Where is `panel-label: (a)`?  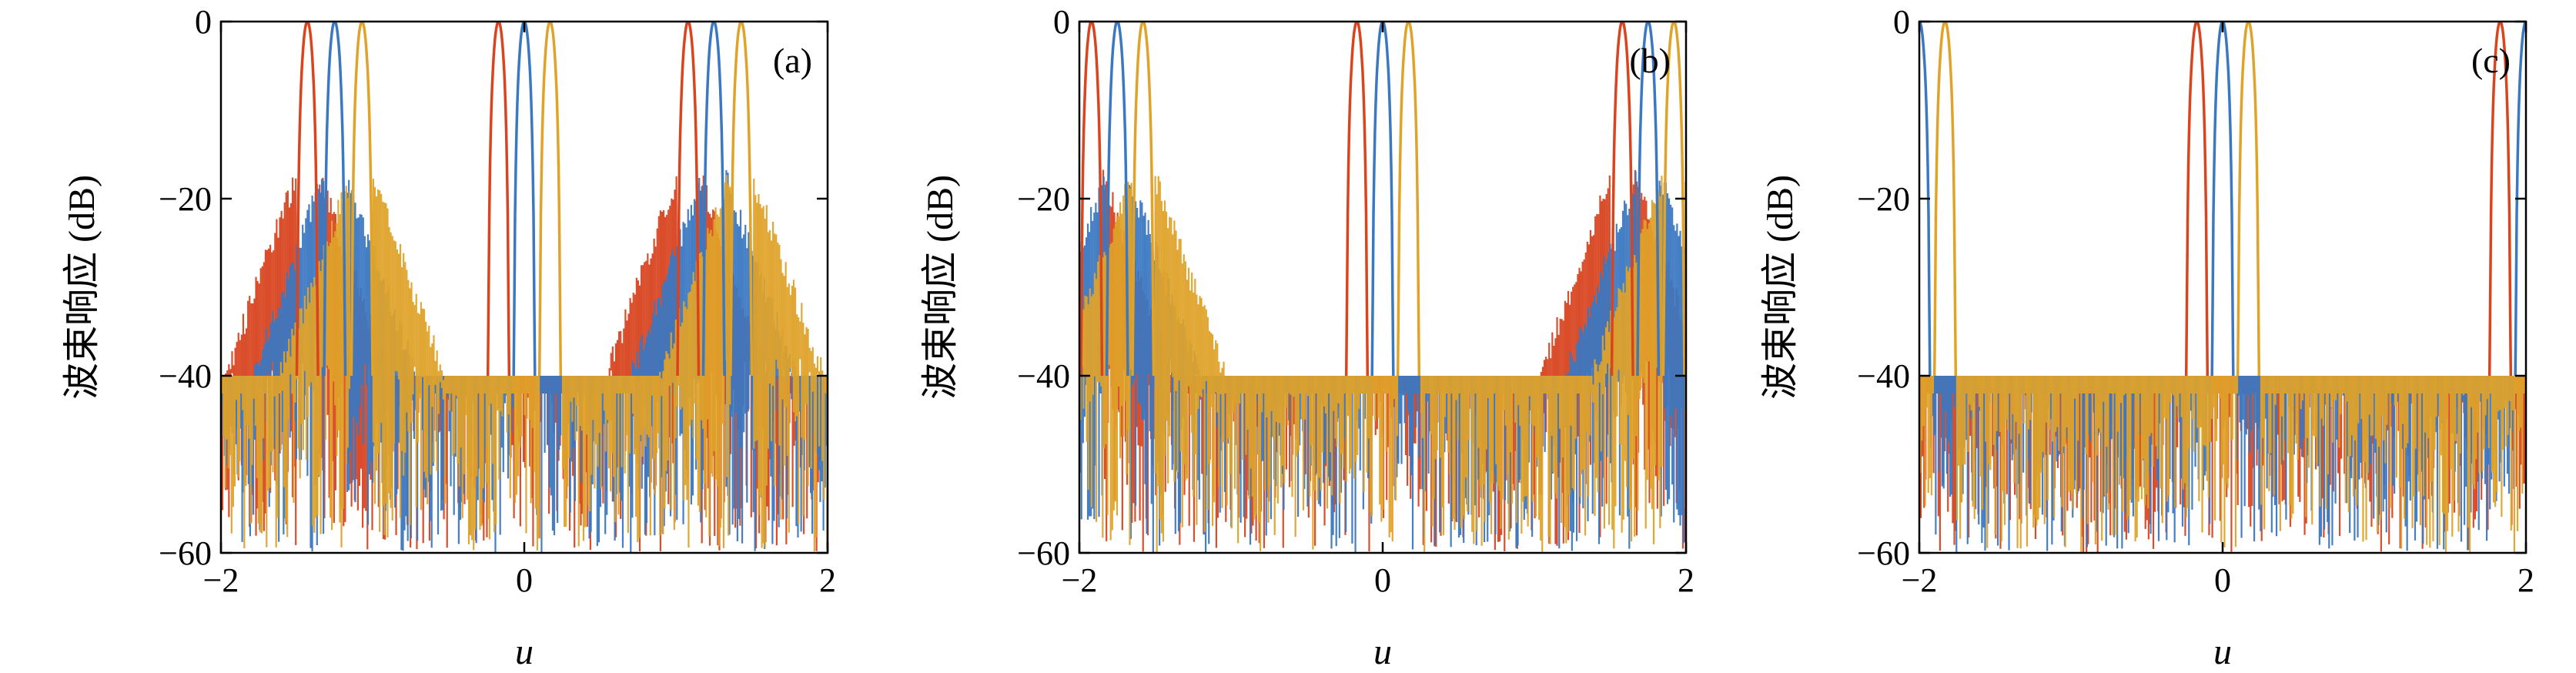
panel-label: (a) is located at coordinates (792, 61).